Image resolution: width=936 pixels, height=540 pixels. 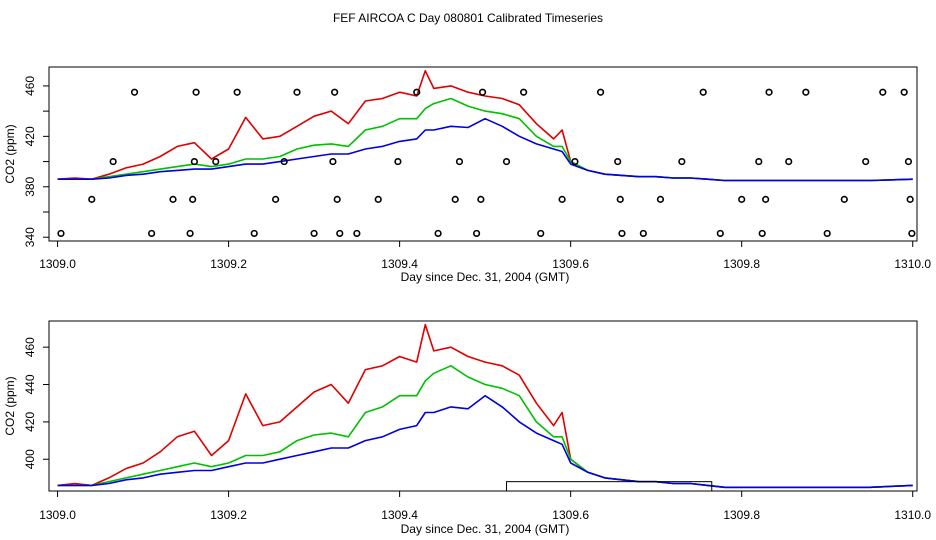 I want to click on series-line-green, so click(x=485, y=139).